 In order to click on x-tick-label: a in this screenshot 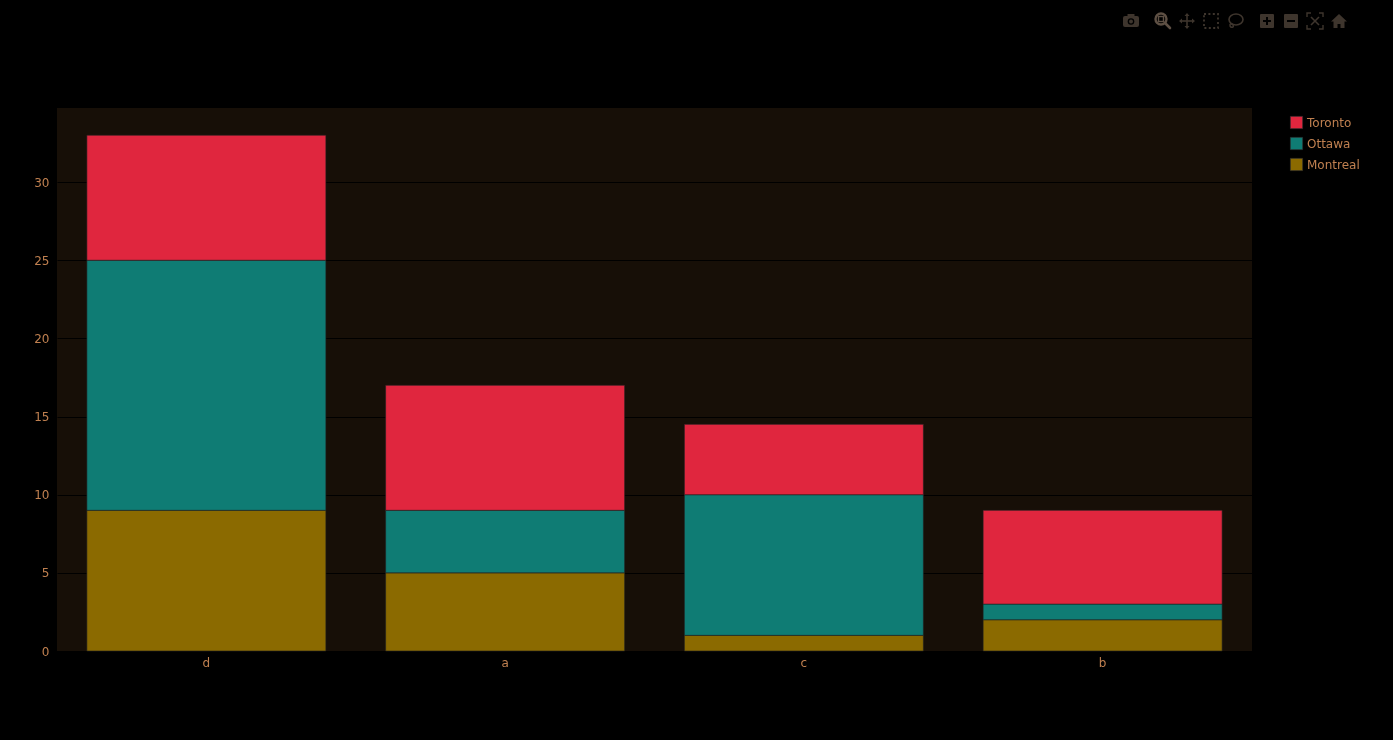, I will do `click(505, 662)`.